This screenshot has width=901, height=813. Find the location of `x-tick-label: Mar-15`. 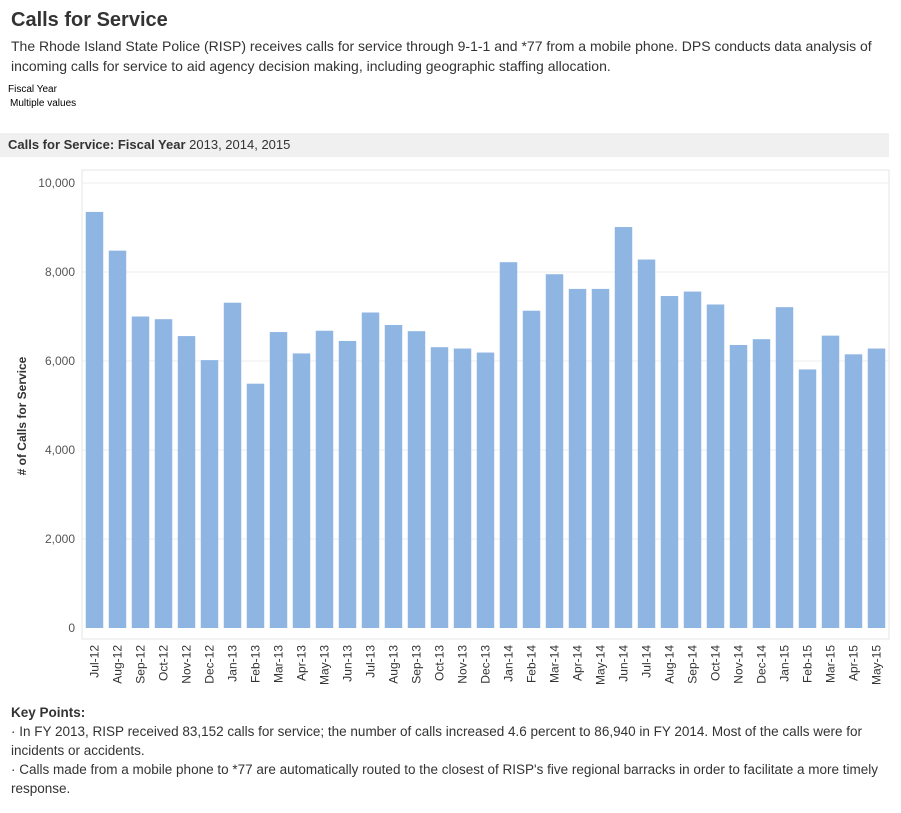

x-tick-label: Mar-15 is located at coordinates (831, 664).